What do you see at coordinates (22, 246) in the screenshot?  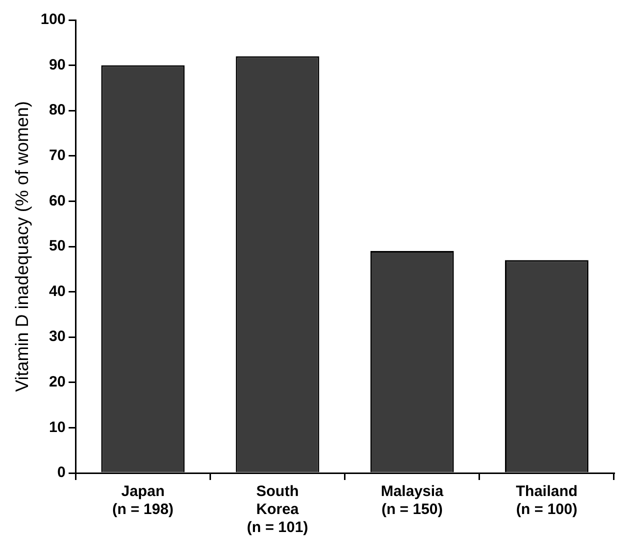 I see `y-axis-title: Vitamin D inadequacy (% of women)` at bounding box center [22, 246].